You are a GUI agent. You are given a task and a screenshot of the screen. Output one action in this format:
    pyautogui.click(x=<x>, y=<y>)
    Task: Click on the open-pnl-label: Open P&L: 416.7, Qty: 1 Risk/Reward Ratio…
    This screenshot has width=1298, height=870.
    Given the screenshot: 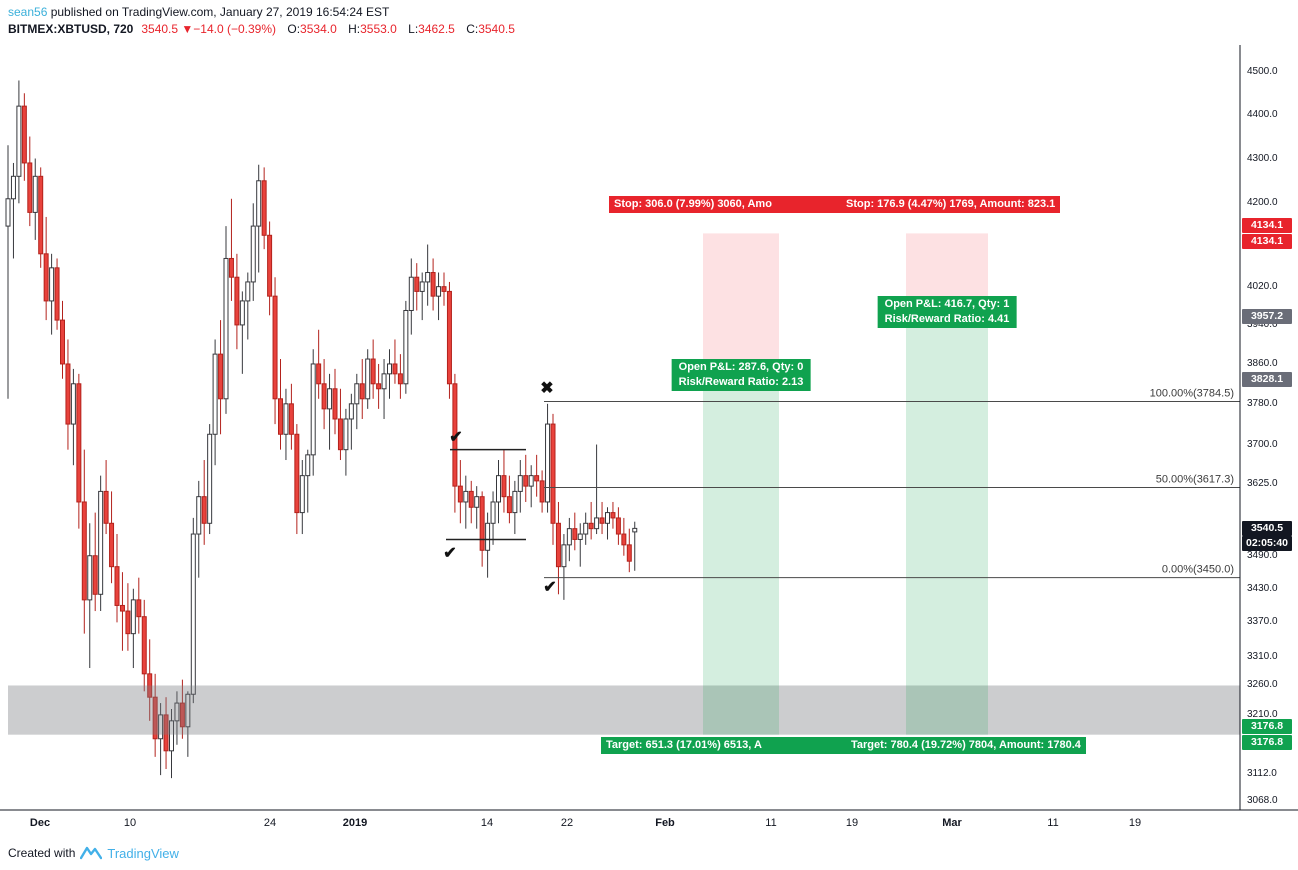 What is the action you would take?
    pyautogui.click(x=947, y=311)
    